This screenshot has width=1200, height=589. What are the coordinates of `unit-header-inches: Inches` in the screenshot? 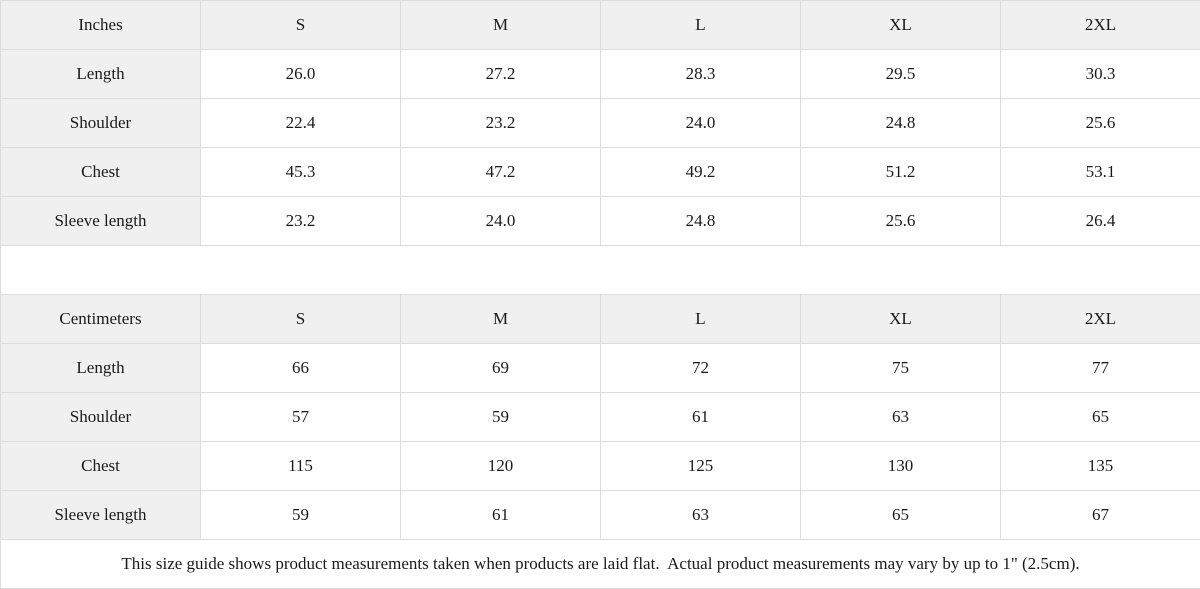 It's located at (101, 25).